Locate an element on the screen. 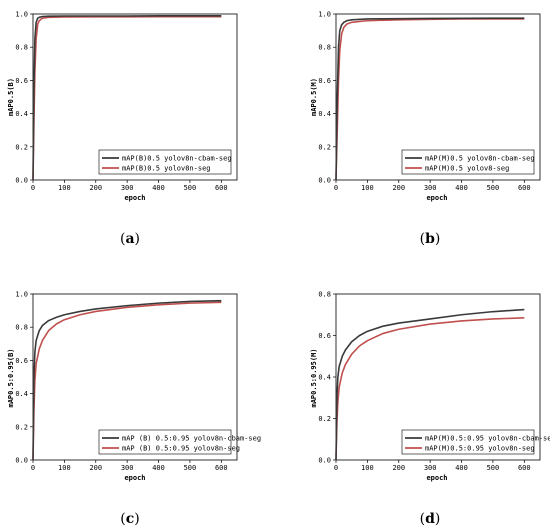 This screenshot has height=530, width=550. y-tick-label-a-0: 0.0 is located at coordinates (21, 181).